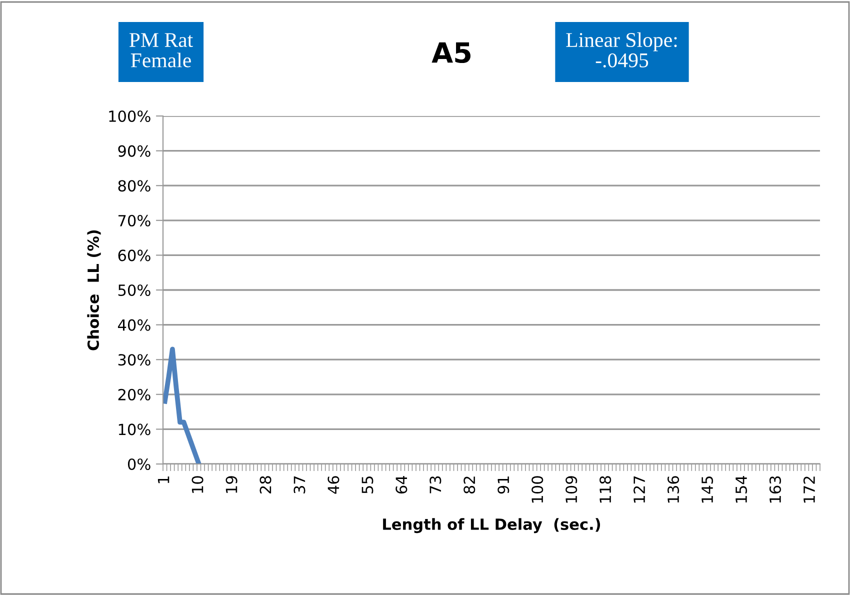  Describe the element at coordinates (161, 50) in the screenshot. I see `text: PM Rat Female` at that location.